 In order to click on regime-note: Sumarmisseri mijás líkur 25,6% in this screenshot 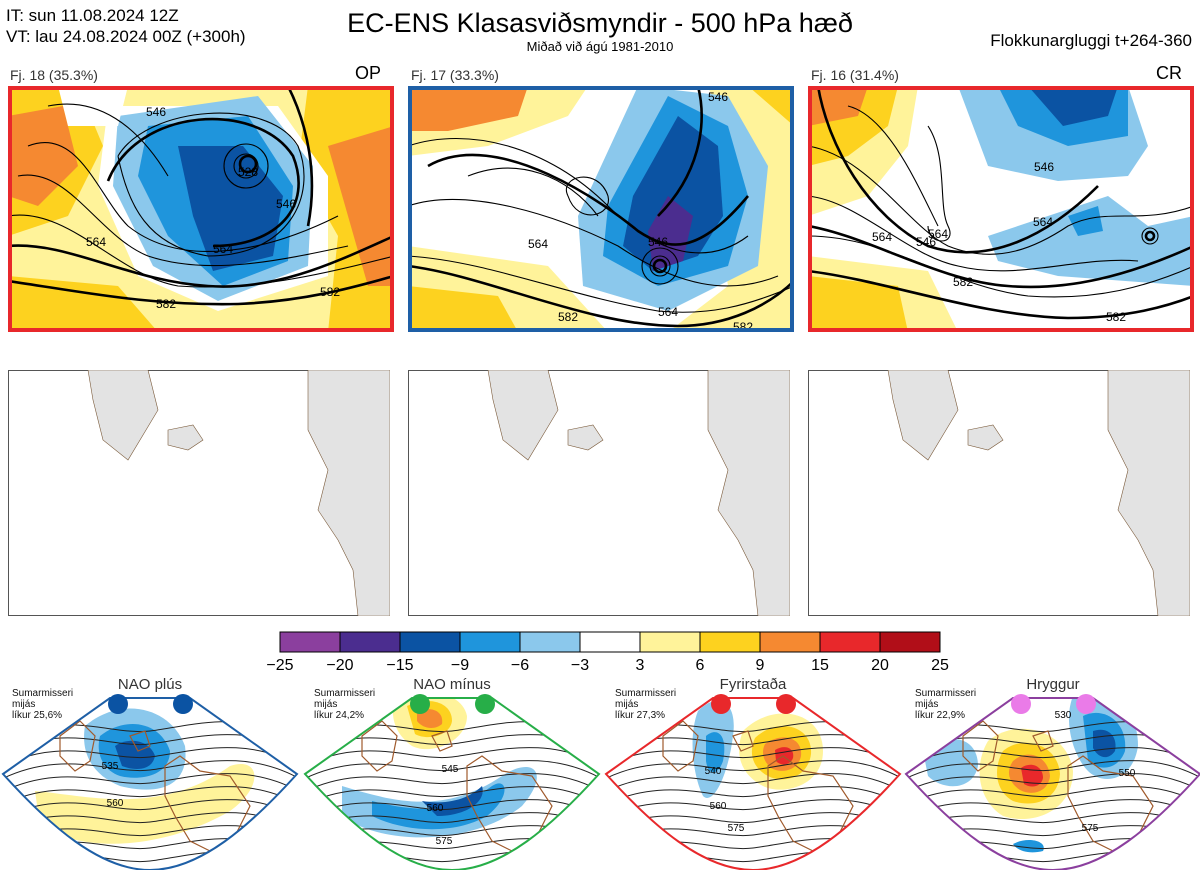, I will do `click(42, 704)`.